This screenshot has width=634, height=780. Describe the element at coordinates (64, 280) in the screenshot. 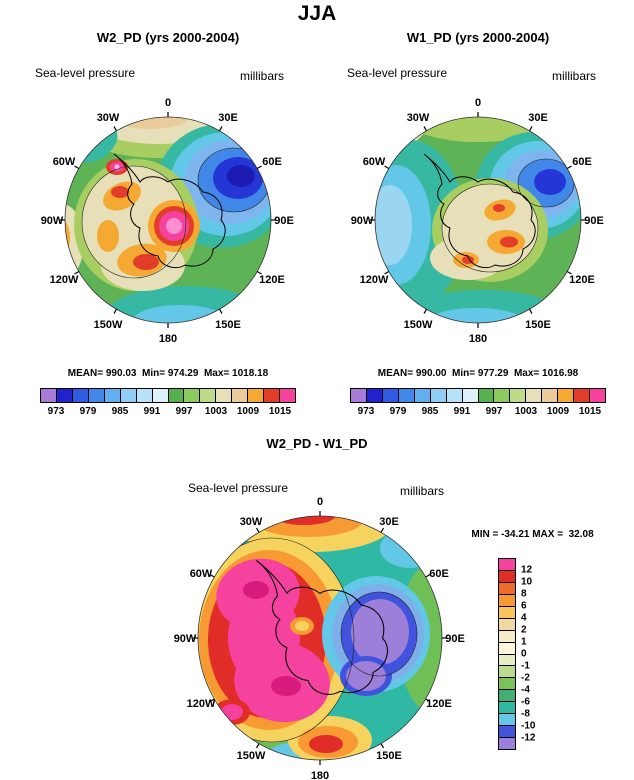

I see `w2-lon-label-120w: 120W` at that location.